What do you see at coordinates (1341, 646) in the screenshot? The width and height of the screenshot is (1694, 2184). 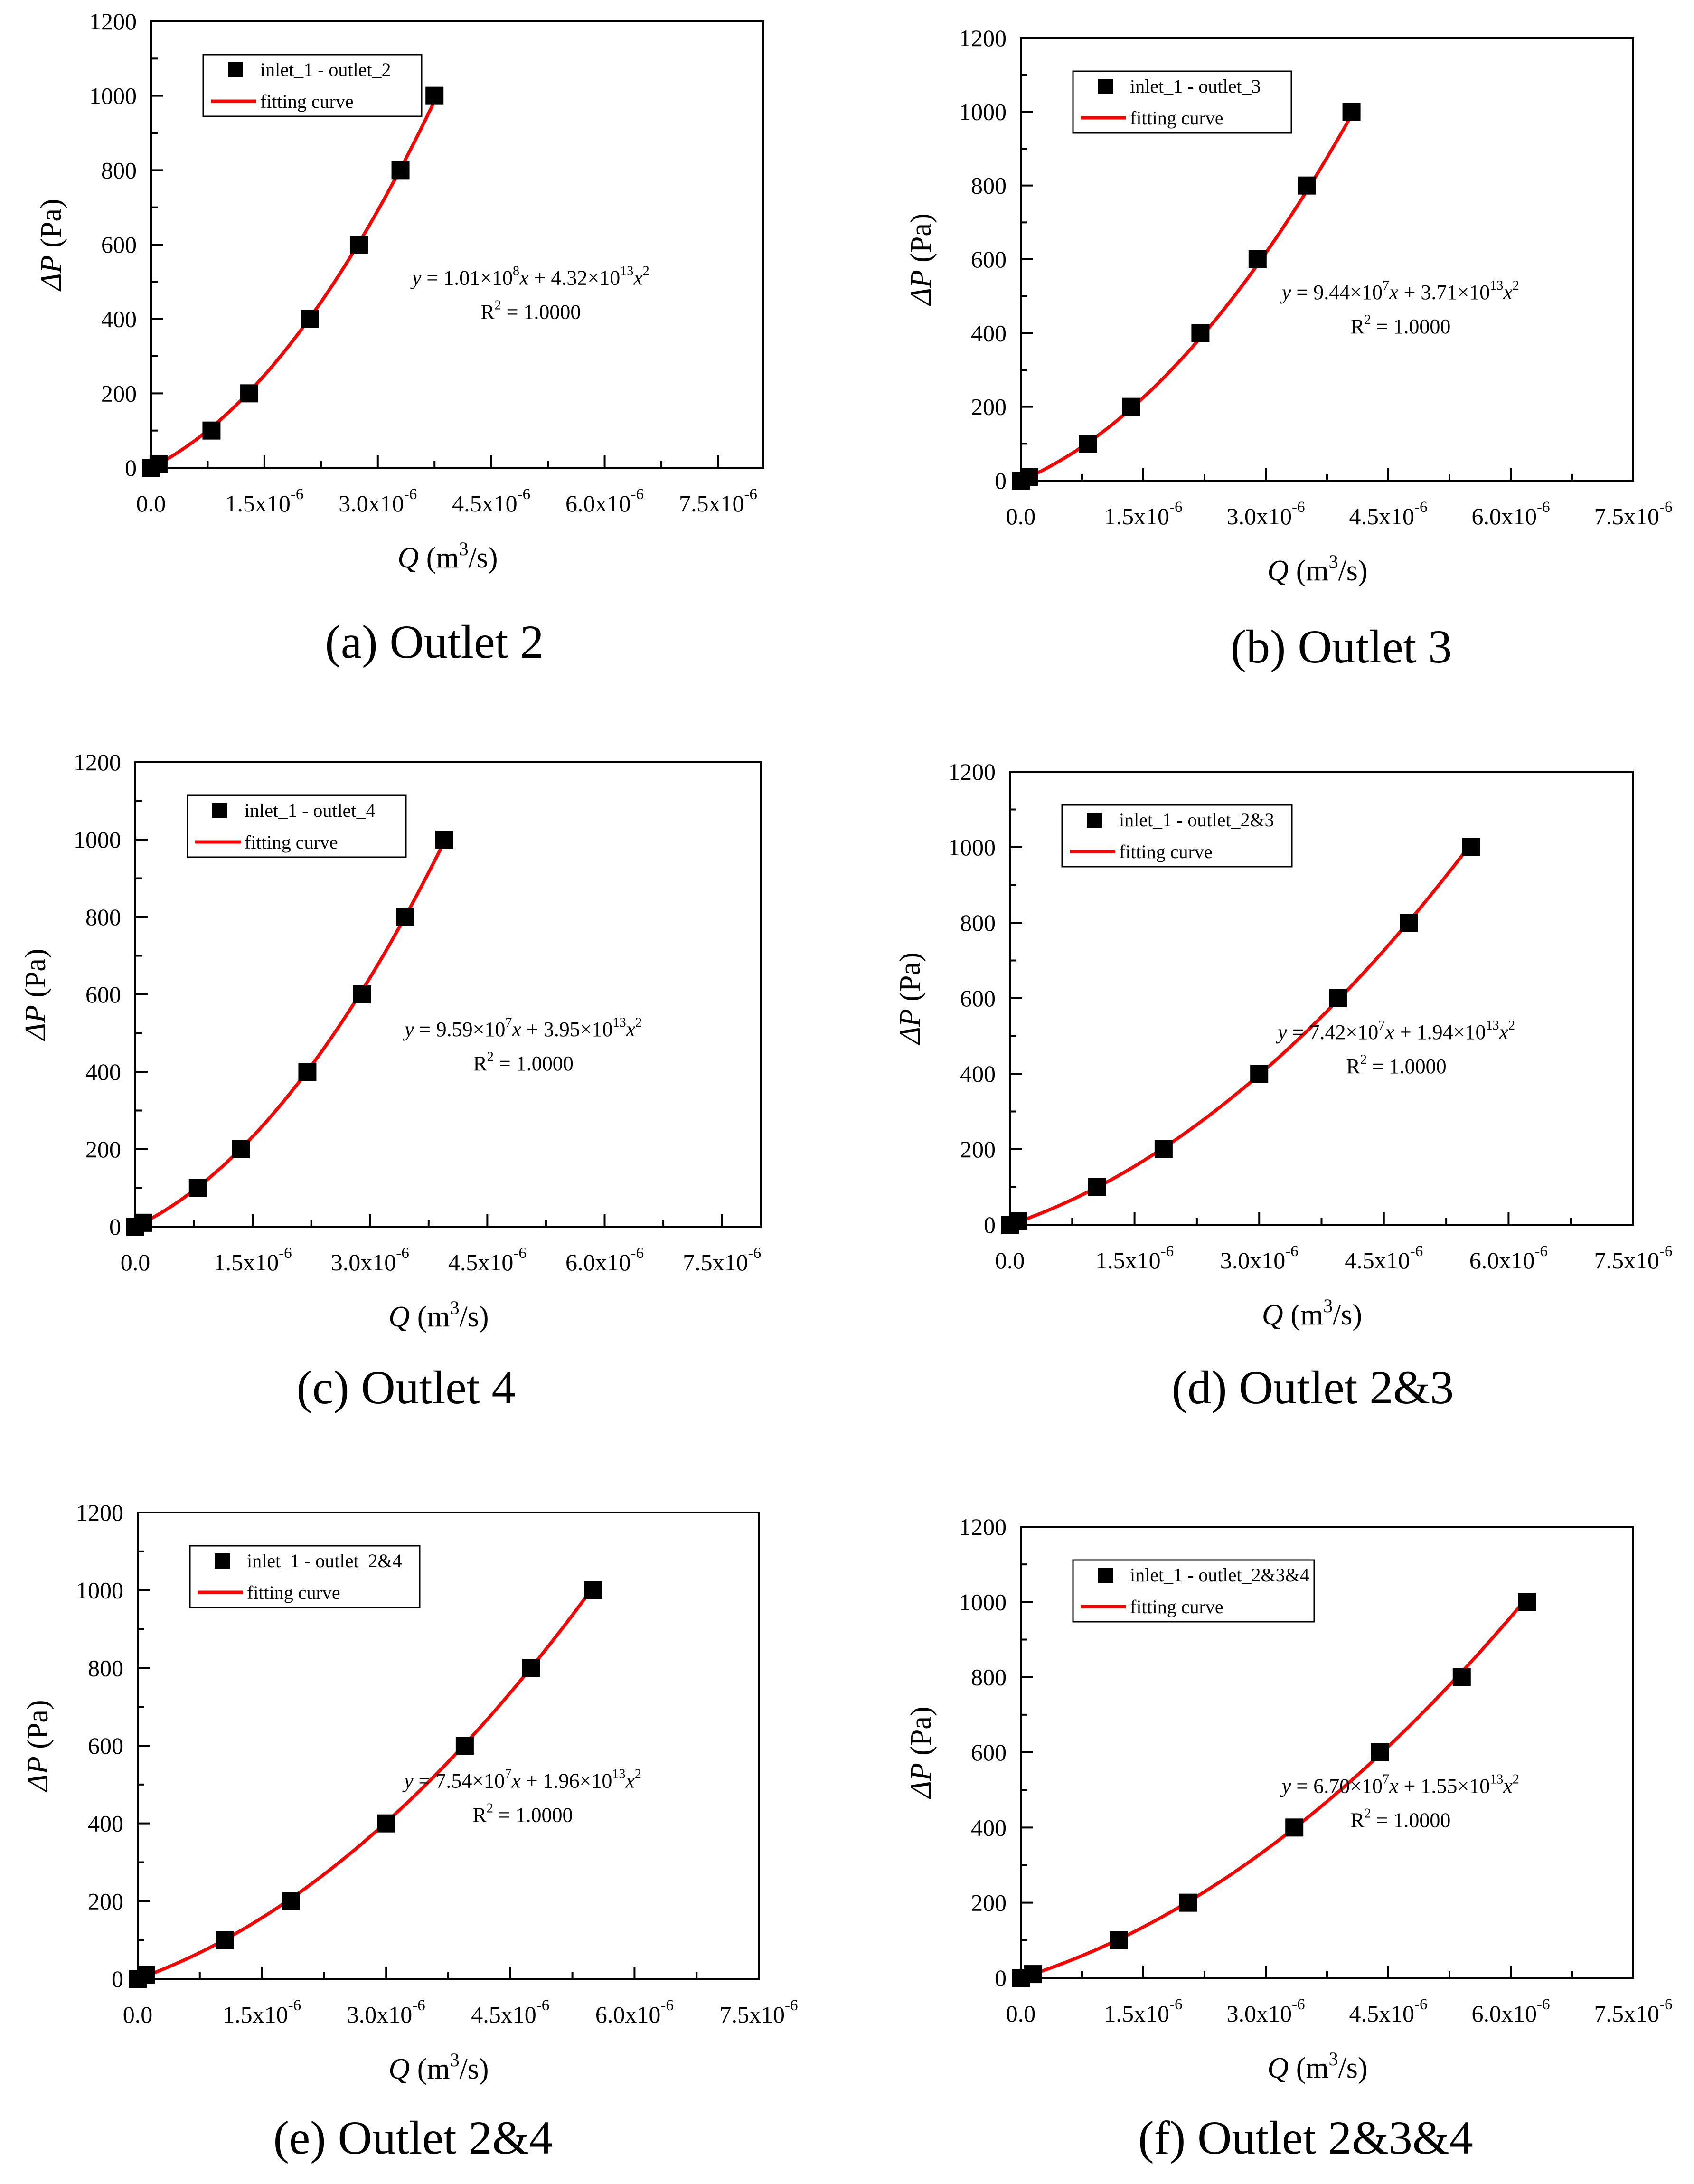 I see `panel-caption: (b) Outlet 3` at bounding box center [1341, 646].